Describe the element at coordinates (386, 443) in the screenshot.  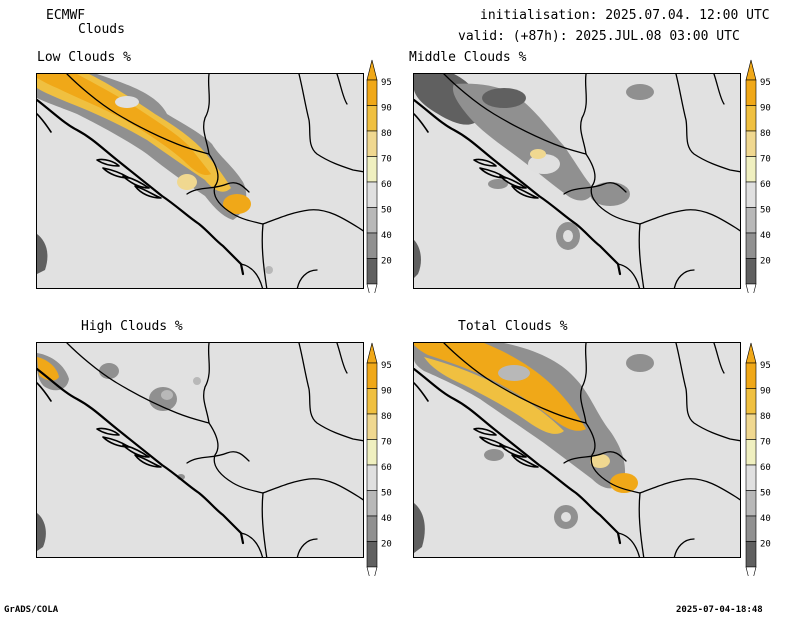
I see `colorbar-label: 70` at that location.